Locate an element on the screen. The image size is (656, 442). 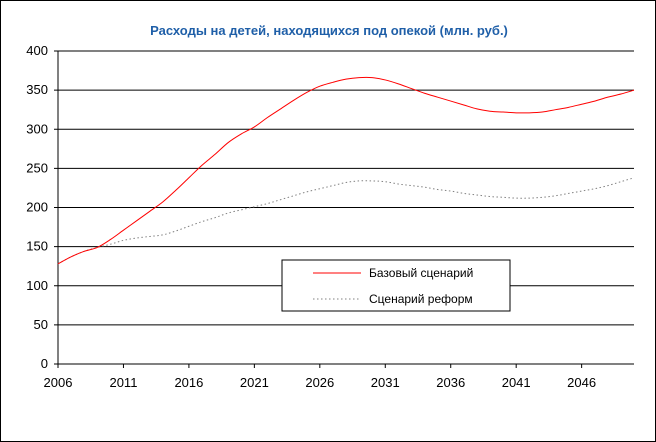
x-axis-ticks: 2006 2011 2016 2021 2026 2031 2036 2041 2046 is located at coordinates (320, 377).